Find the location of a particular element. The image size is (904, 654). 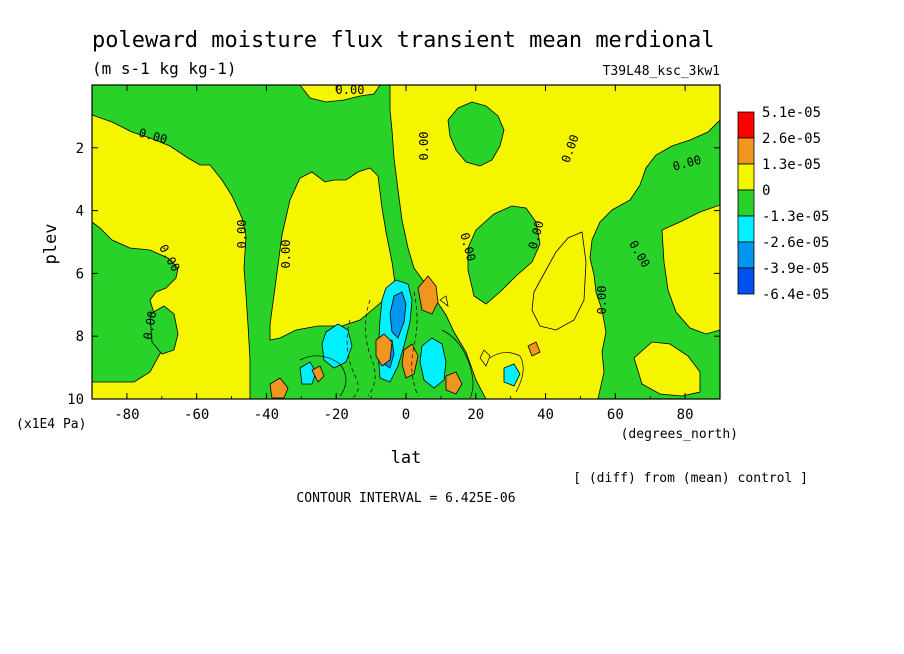

x-tick-label: -80 is located at coordinates (126, 415).